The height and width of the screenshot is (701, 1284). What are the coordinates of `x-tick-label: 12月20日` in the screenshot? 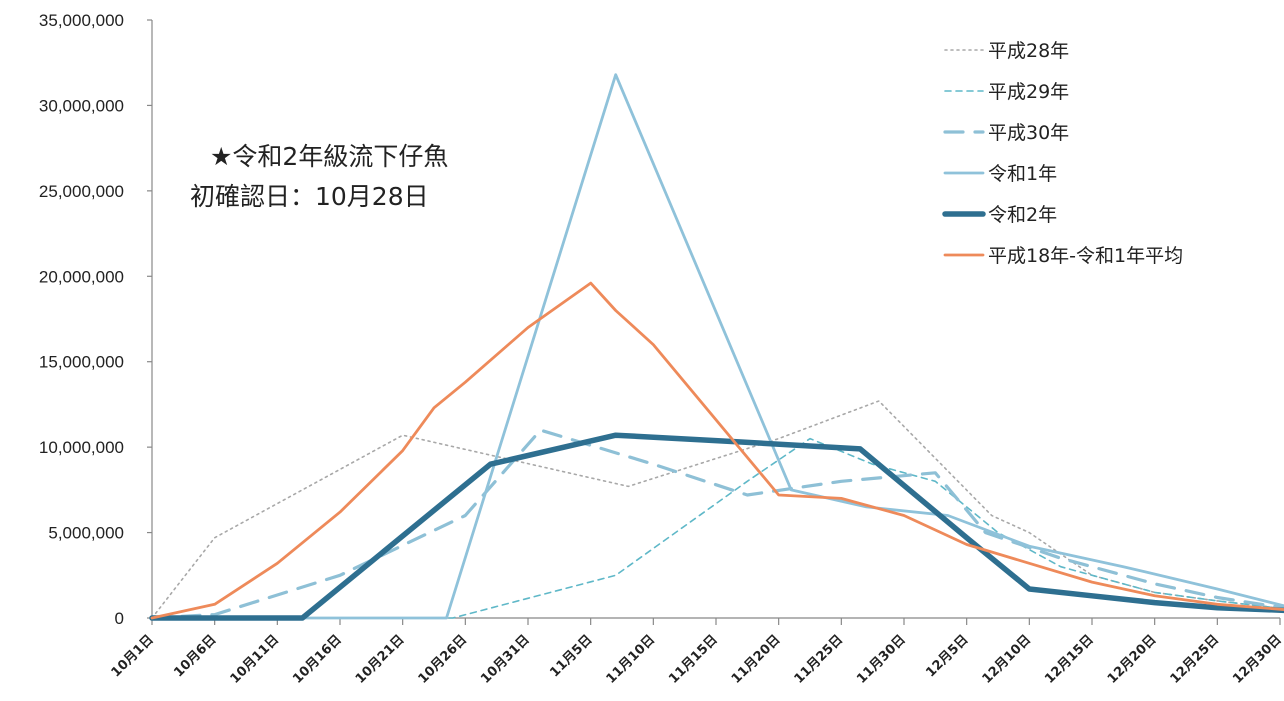 It's located at (1132, 659).